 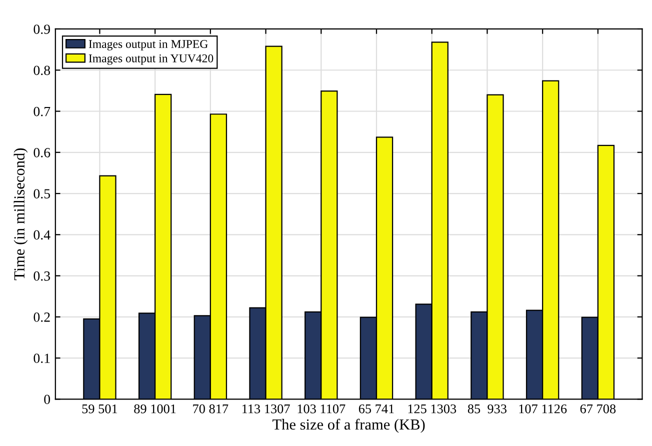 I want to click on x-tick-label: 107 1126, so click(x=543, y=409).